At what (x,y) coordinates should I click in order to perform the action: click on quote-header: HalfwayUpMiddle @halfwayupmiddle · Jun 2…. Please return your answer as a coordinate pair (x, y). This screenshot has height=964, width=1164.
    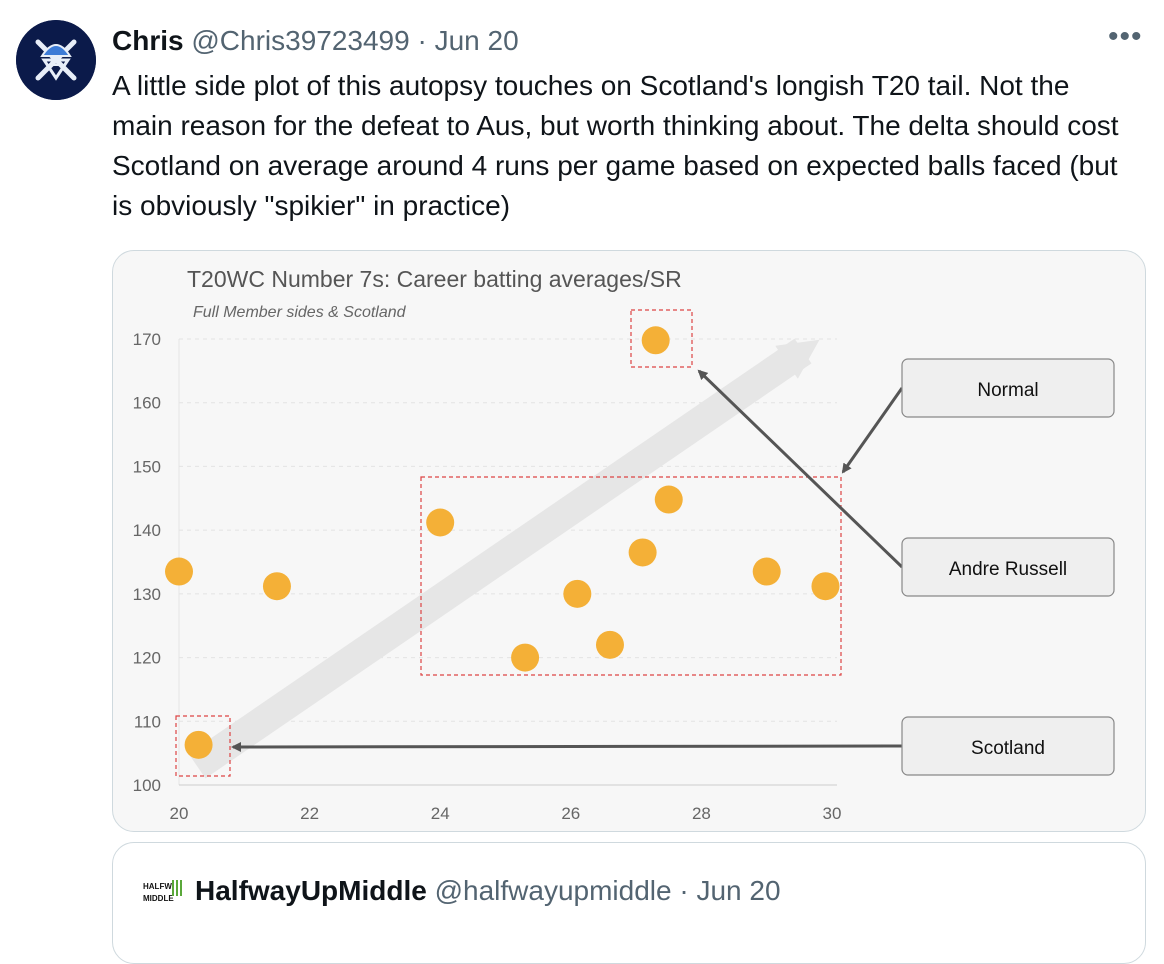
    Looking at the image, I should click on (488, 891).